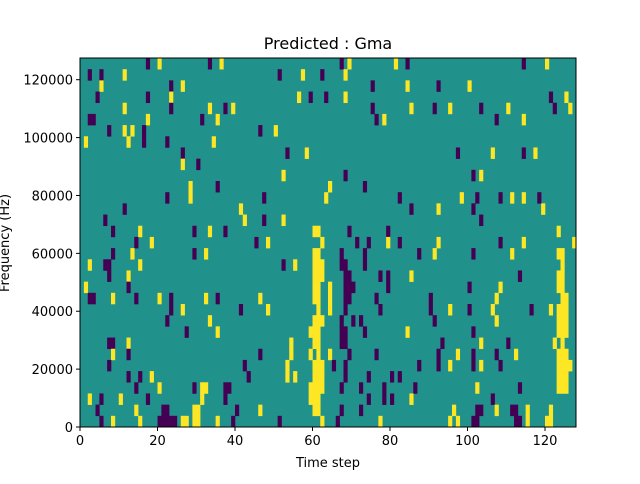  I want to click on x-tick-label: 20, so click(157, 441).